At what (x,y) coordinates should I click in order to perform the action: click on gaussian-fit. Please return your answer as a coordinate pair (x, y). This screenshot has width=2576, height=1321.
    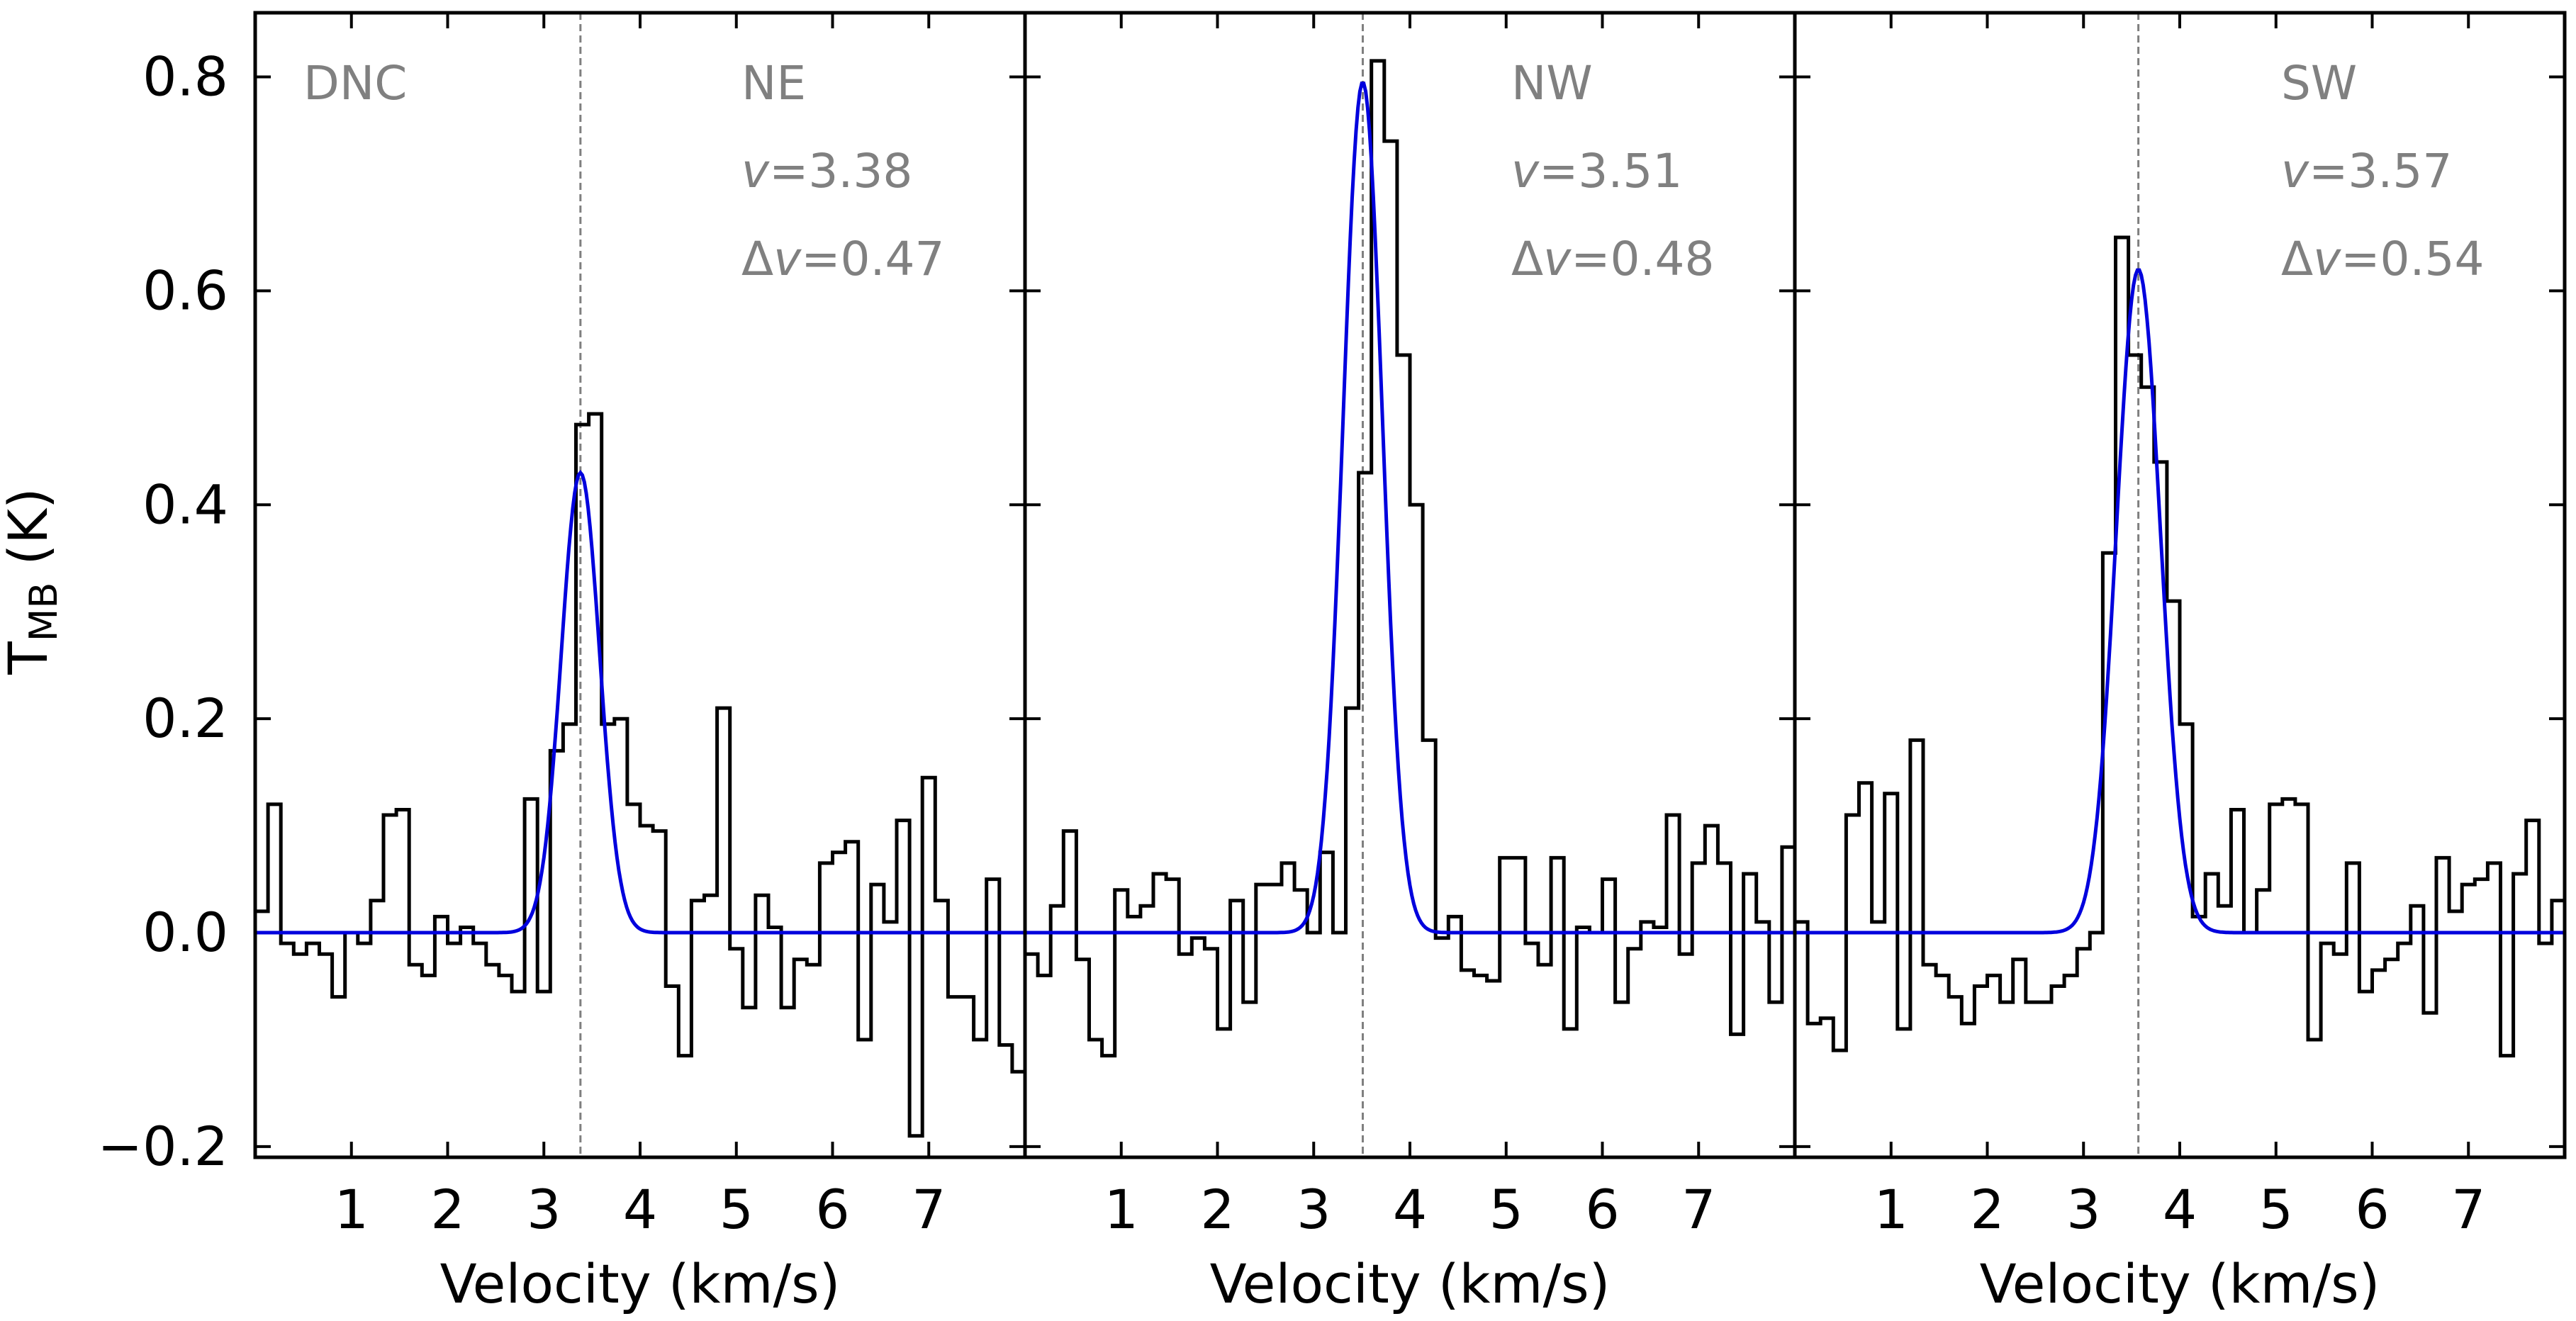
    Looking at the image, I should click on (640, 702).